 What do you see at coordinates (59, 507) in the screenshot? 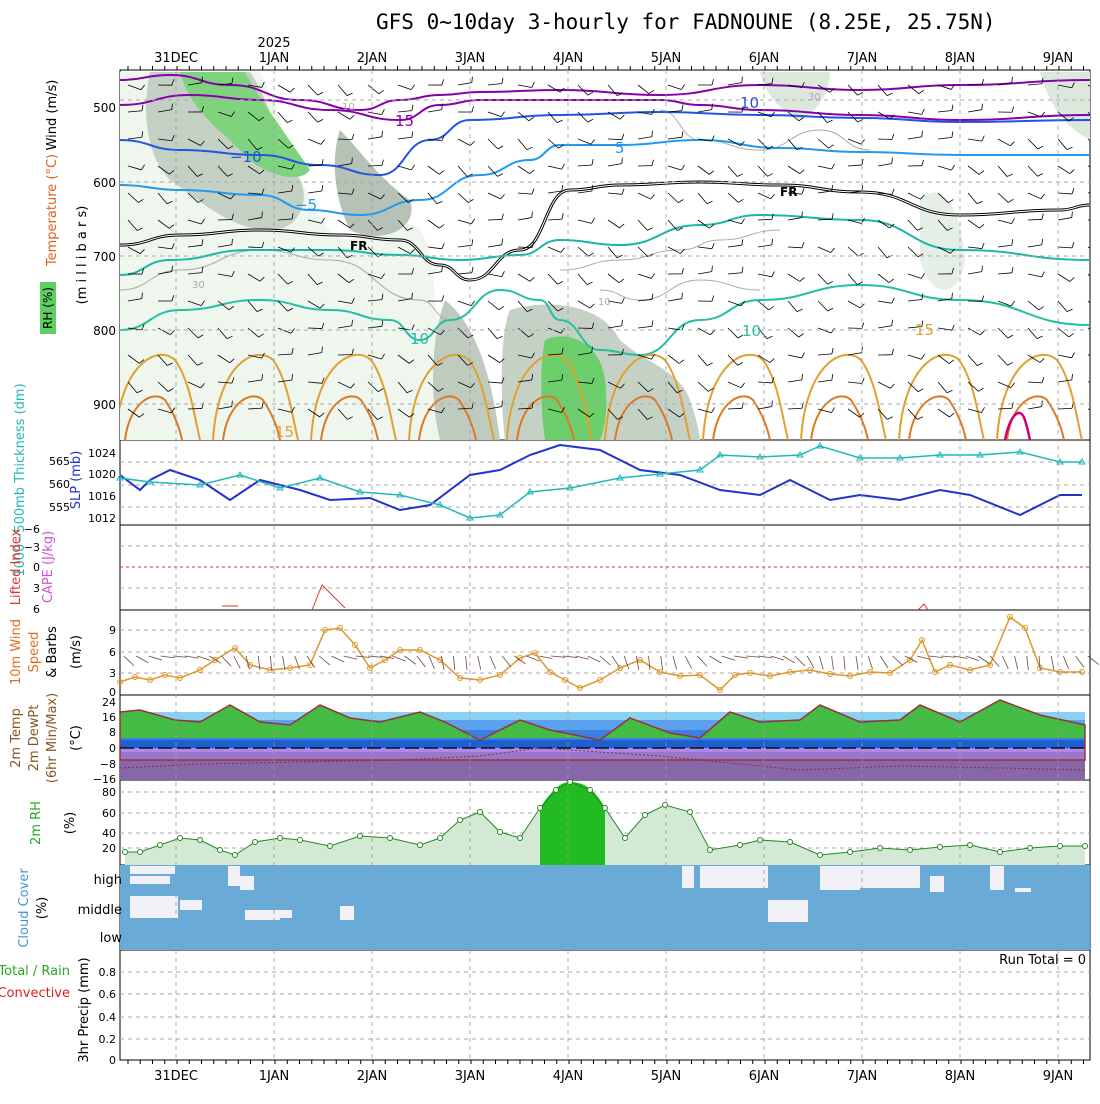
I see `thickness-tick: 555` at bounding box center [59, 507].